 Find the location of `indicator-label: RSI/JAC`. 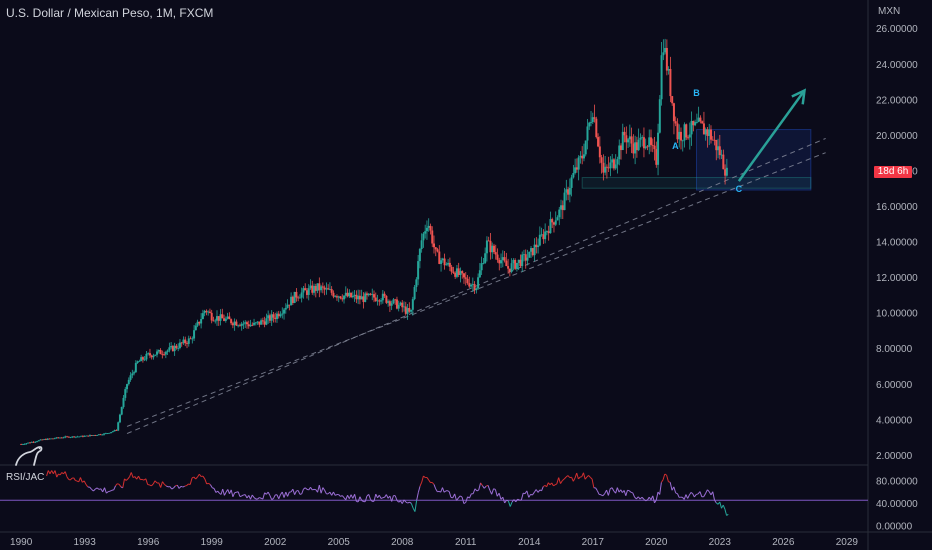

indicator-label: RSI/JAC is located at coordinates (25, 477).